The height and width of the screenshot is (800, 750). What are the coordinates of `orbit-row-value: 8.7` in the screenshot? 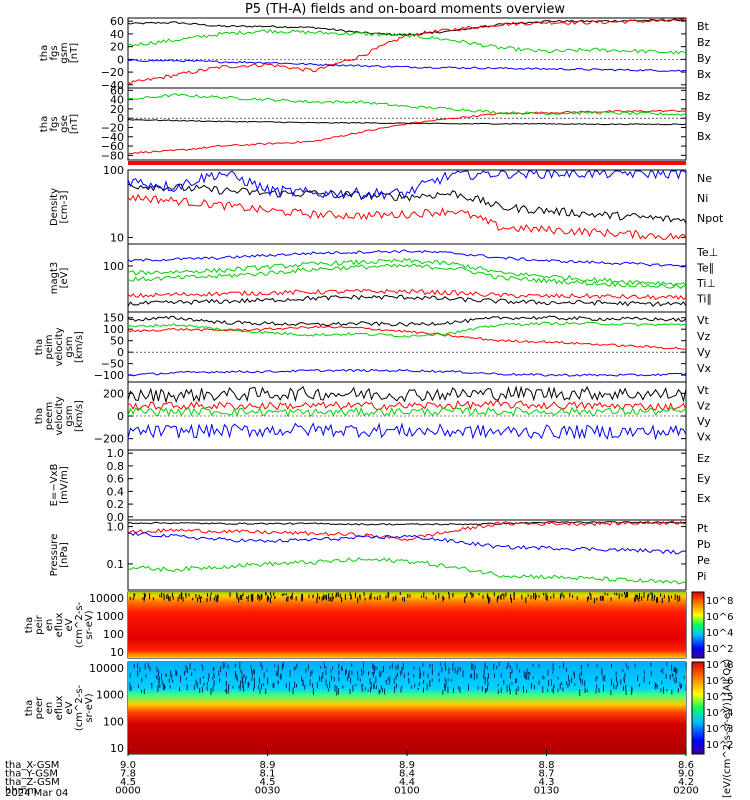 It's located at (547, 774).